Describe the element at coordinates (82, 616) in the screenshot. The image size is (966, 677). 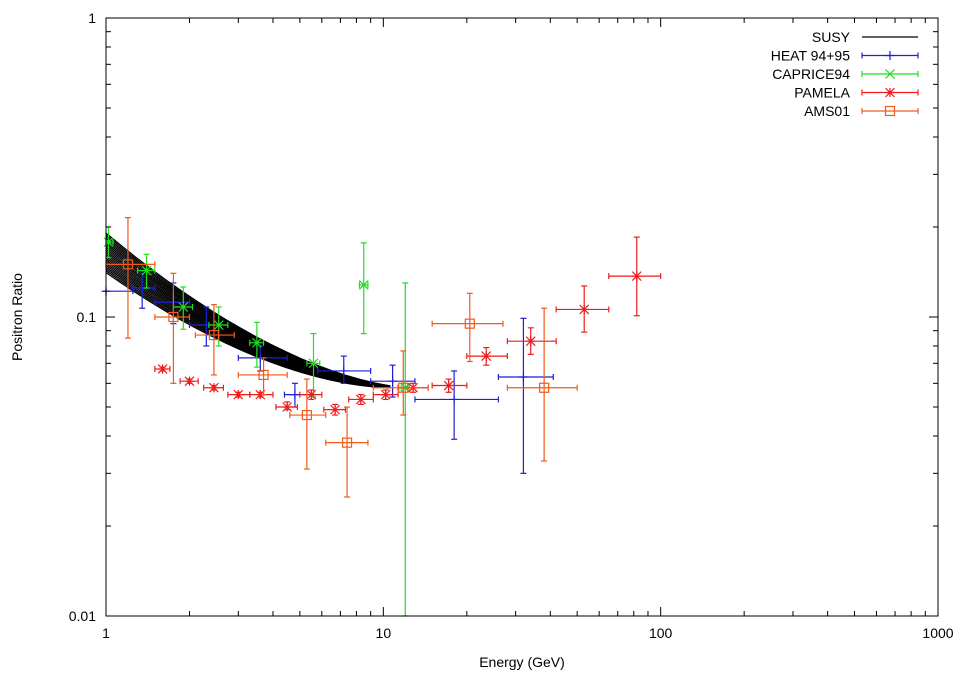
I see `y-tick-label: 0.01` at that location.